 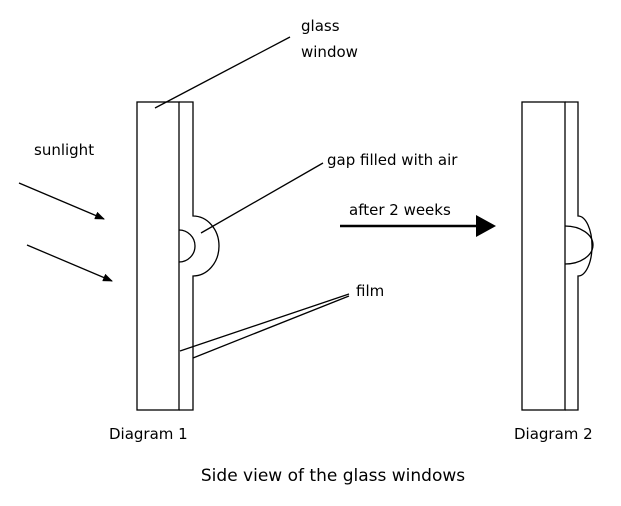 I want to click on after-arrow-head, so click(x=486, y=226).